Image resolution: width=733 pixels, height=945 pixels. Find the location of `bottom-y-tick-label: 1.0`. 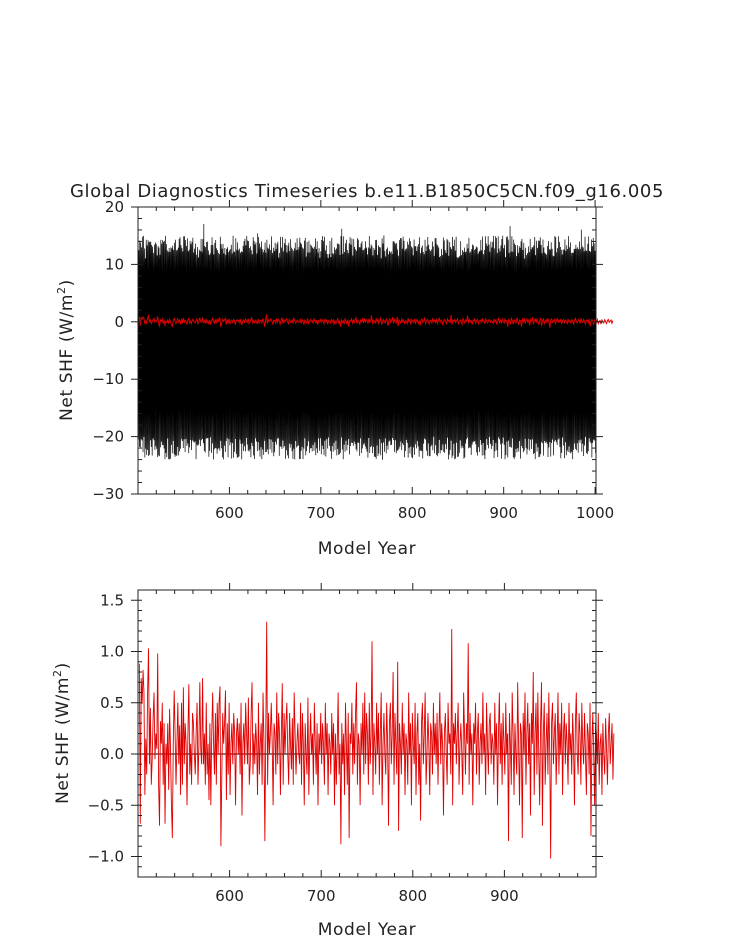

bottom-y-tick-label: 1.0 is located at coordinates (112, 652).